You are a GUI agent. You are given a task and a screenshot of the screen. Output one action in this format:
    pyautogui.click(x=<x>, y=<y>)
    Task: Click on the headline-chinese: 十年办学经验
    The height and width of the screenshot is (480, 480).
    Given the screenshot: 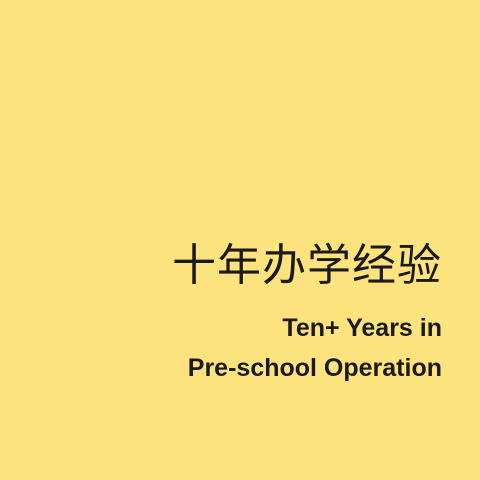 What is the action you would take?
    pyautogui.click(x=307, y=265)
    